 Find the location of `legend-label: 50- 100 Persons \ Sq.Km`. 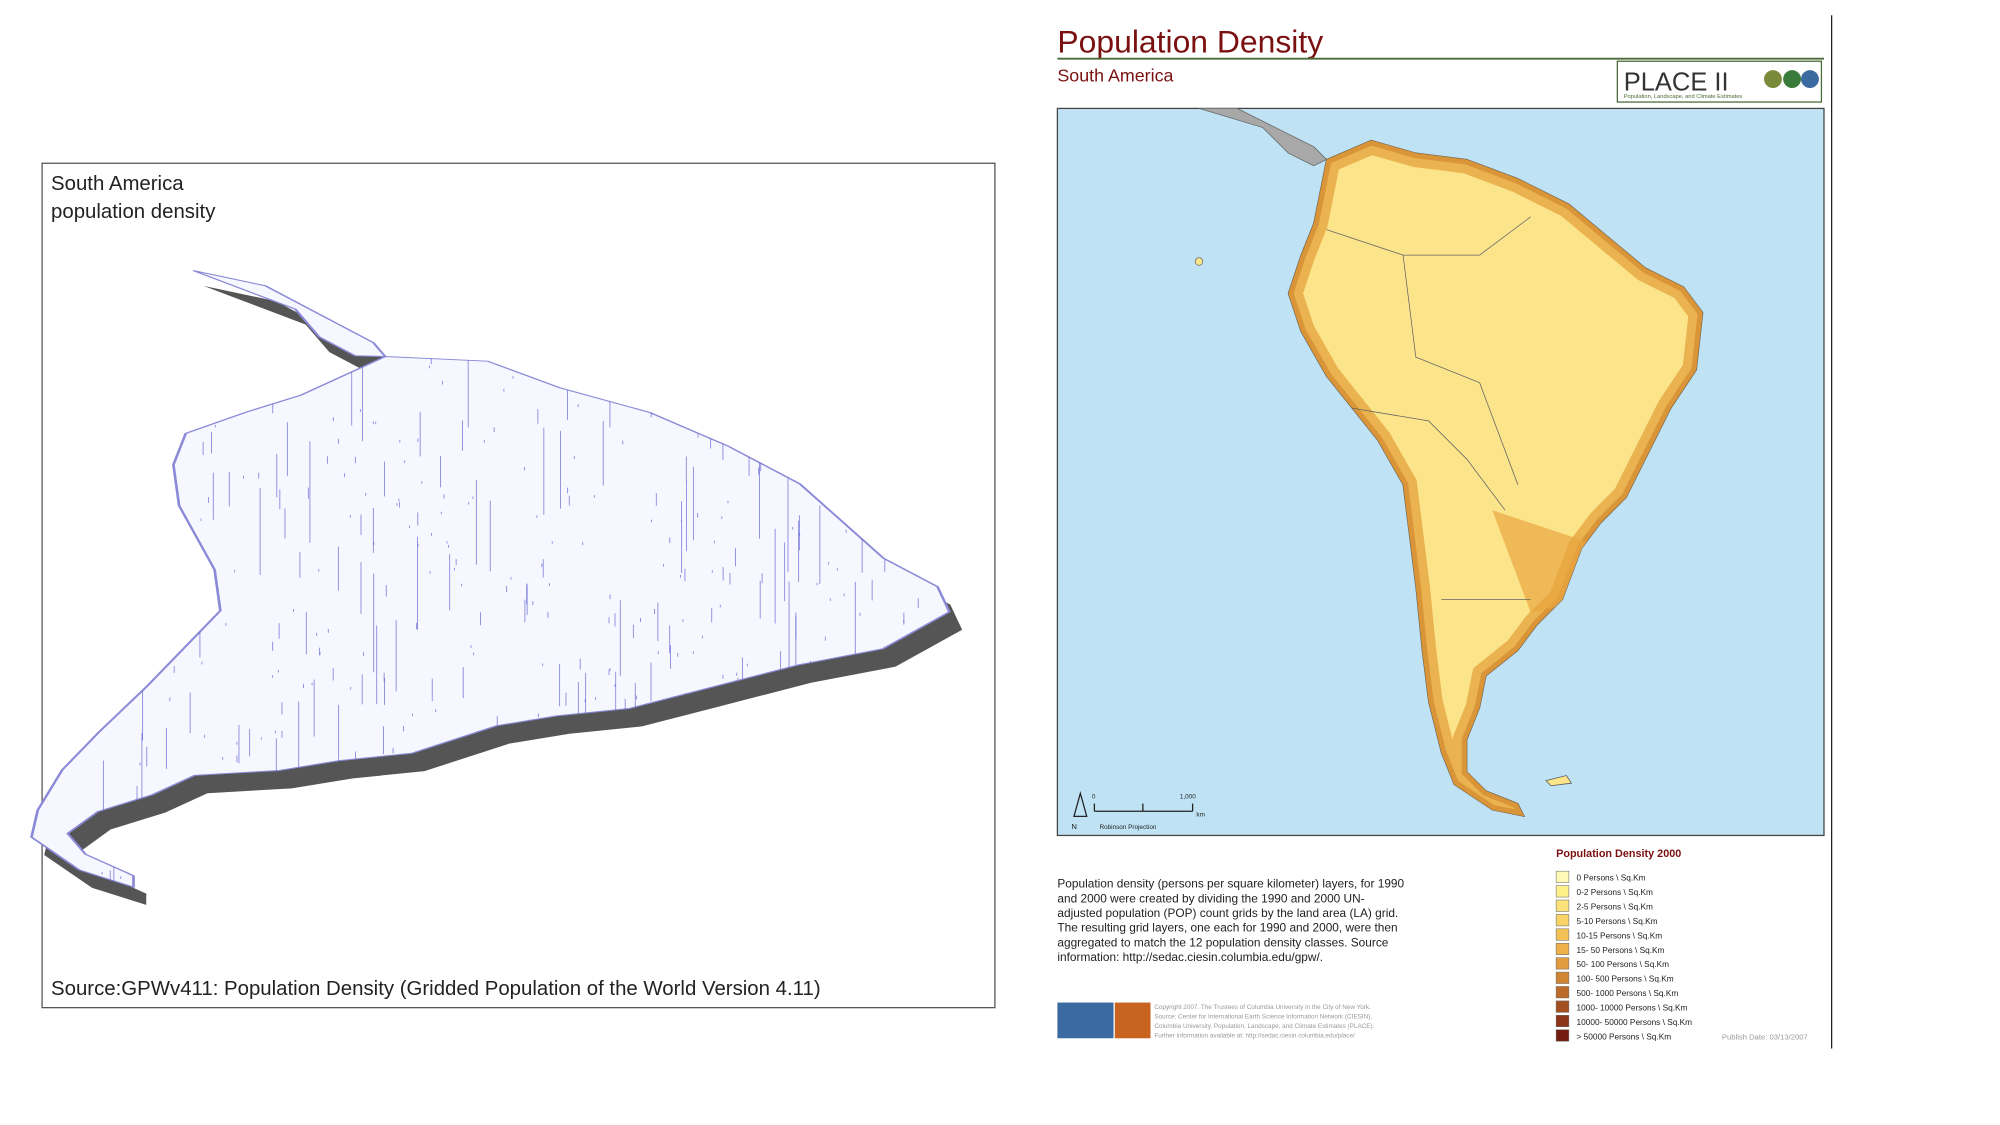

legend-label: 50- 100 Persons \ Sq.Km is located at coordinates (1623, 964).